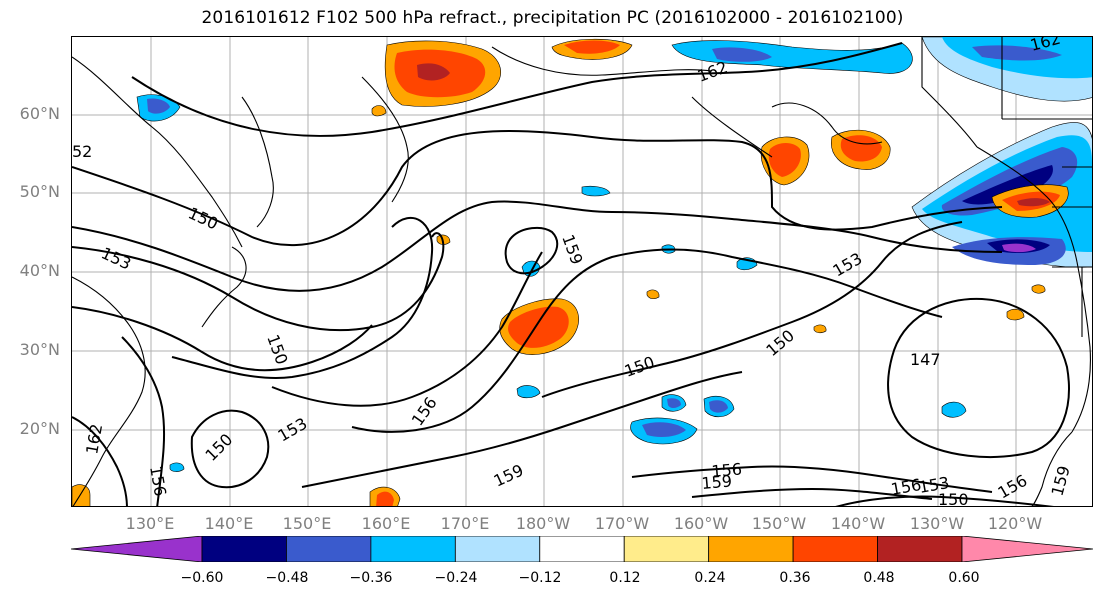 The image size is (1105, 601). Describe the element at coordinates (287, 578) in the screenshot. I see `colorbar-label: −0.48` at that location.